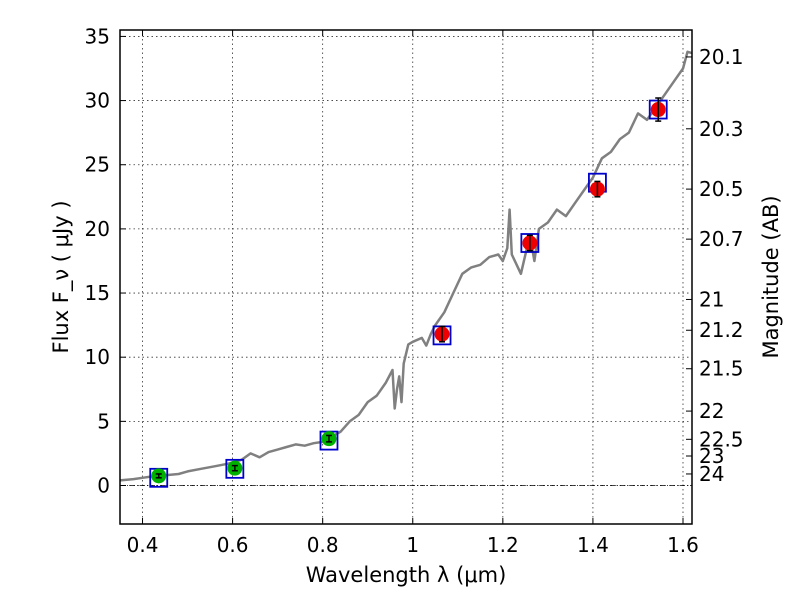  What do you see at coordinates (97, 229) in the screenshot?
I see `y-tick-label: 20` at bounding box center [97, 229].